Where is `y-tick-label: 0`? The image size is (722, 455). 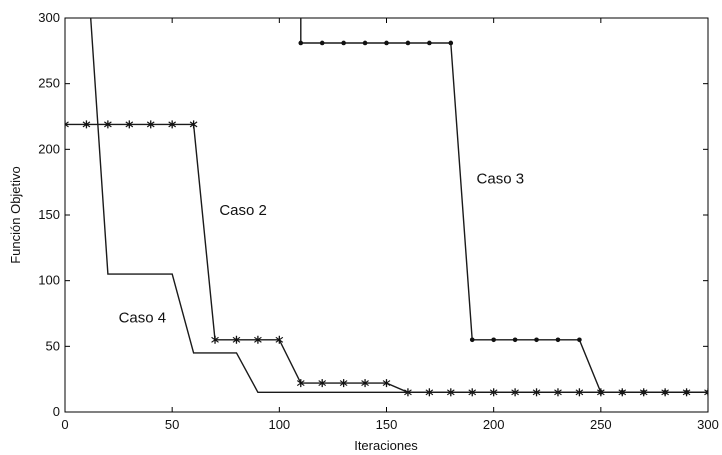
y-tick-label: 0 is located at coordinates (56, 411).